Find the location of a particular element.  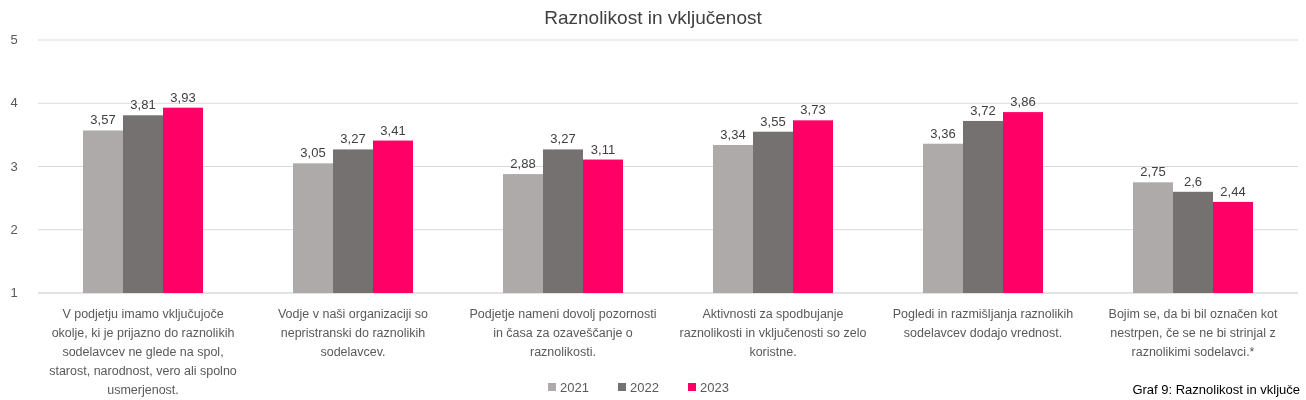

data-label: 3,73 is located at coordinates (813, 110).